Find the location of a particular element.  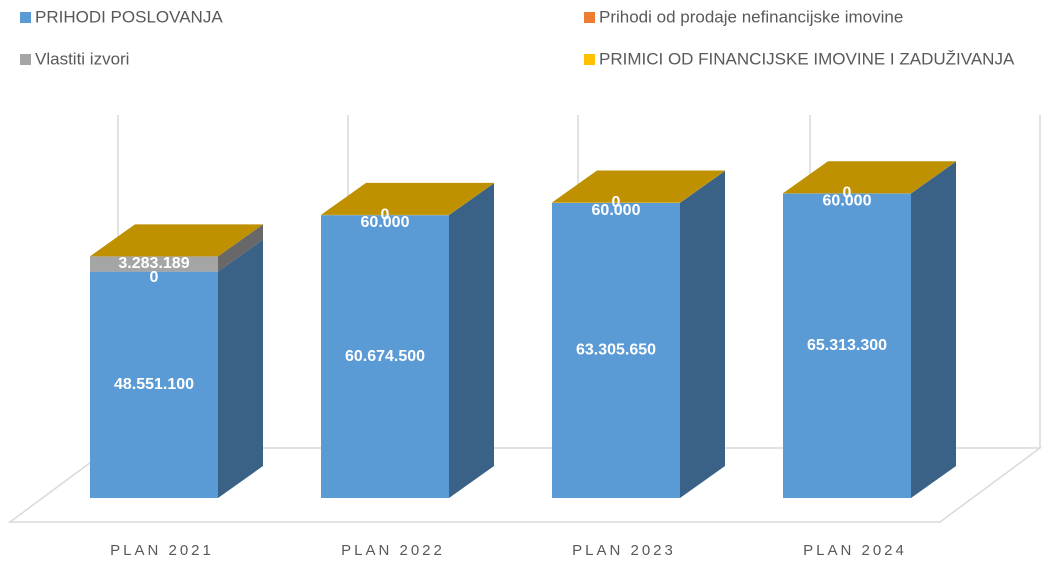

legend-label: PRIHODI POSLOVANJA is located at coordinates (129, 16).